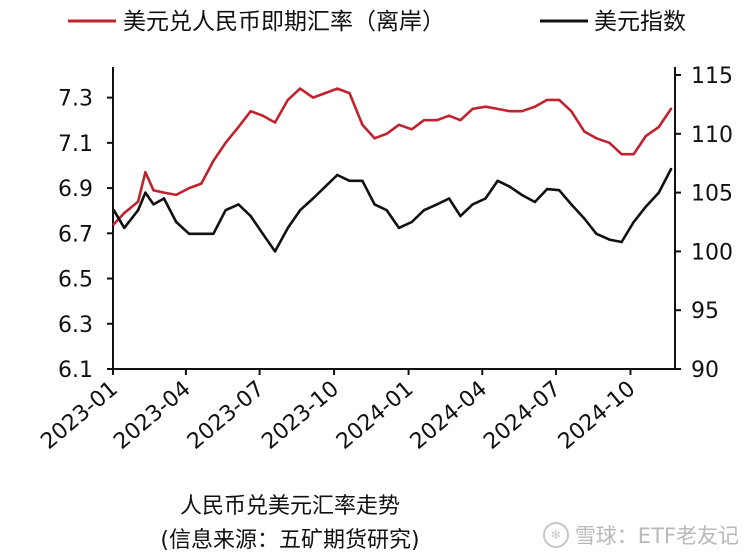 This screenshot has width=751, height=559. What do you see at coordinates (289, 506) in the screenshot?
I see `caption-title: 人民币兑美元汇率走势` at bounding box center [289, 506].